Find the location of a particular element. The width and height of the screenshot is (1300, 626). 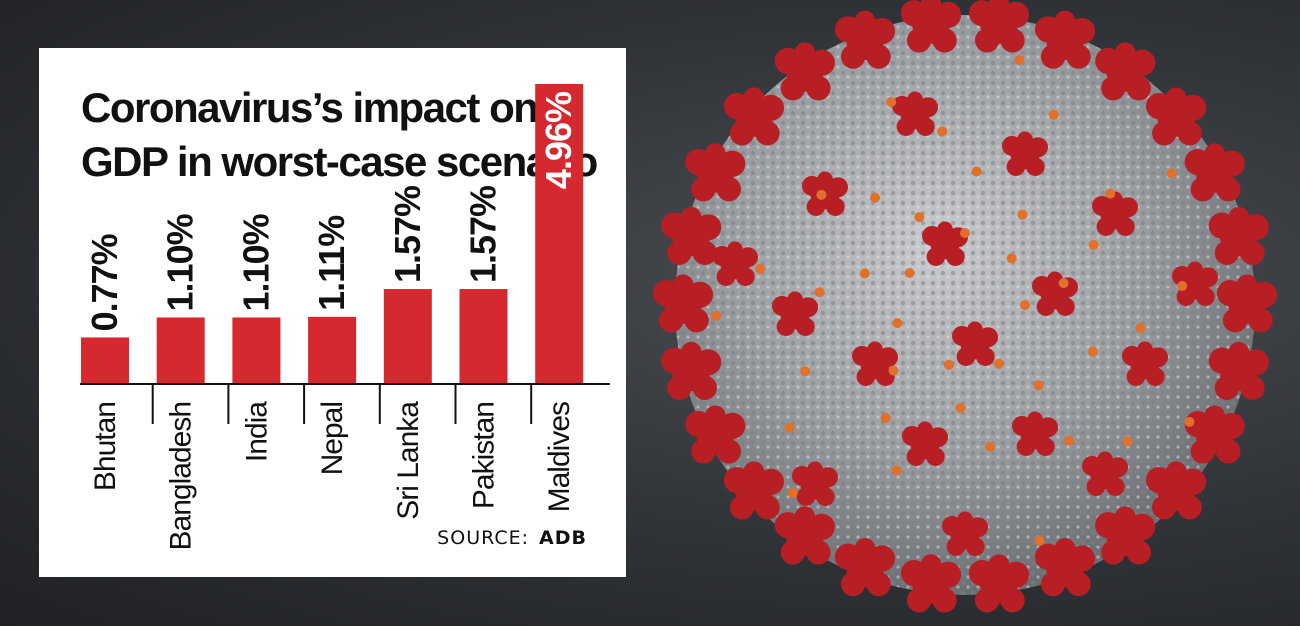

chart-title-line-2: GDP in worst-case scenario is located at coordinates (339, 161).